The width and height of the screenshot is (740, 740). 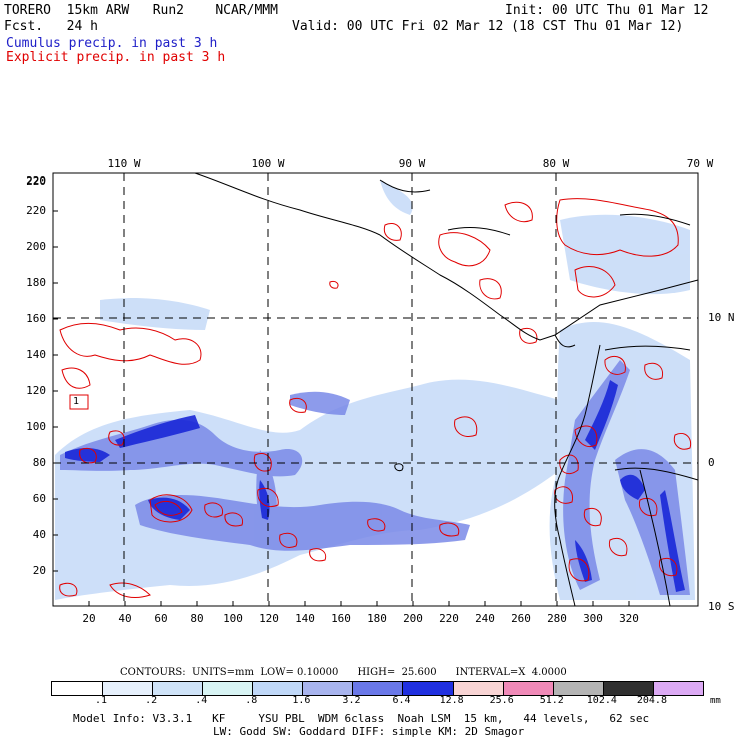 What do you see at coordinates (449, 618) in the screenshot?
I see `x-tick-label: 220` at bounding box center [449, 618].